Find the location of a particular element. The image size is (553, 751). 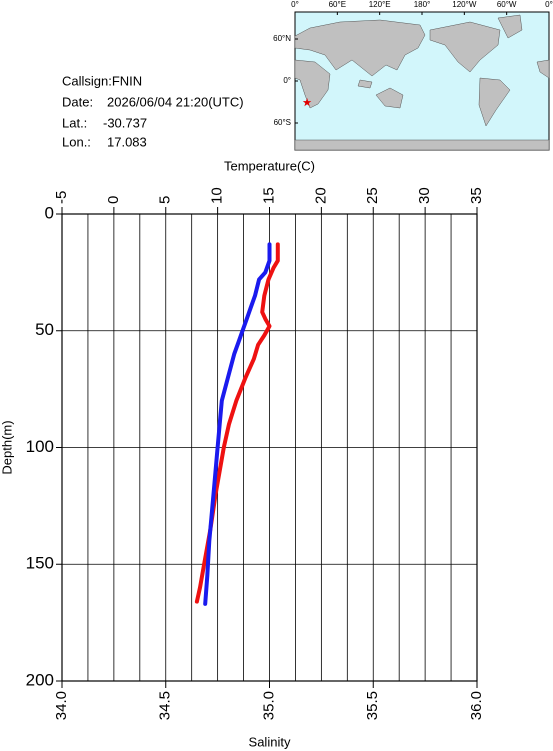

date-label: Date: is located at coordinates (77, 101).